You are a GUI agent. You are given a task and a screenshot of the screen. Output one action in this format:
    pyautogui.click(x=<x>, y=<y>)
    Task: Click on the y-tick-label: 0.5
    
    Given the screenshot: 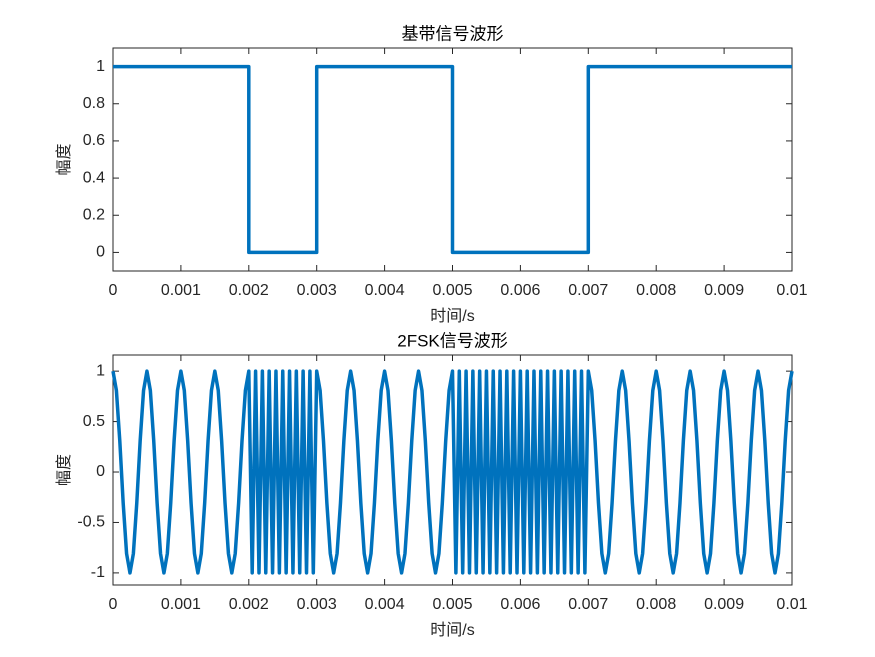 What is the action you would take?
    pyautogui.click(x=94, y=421)
    